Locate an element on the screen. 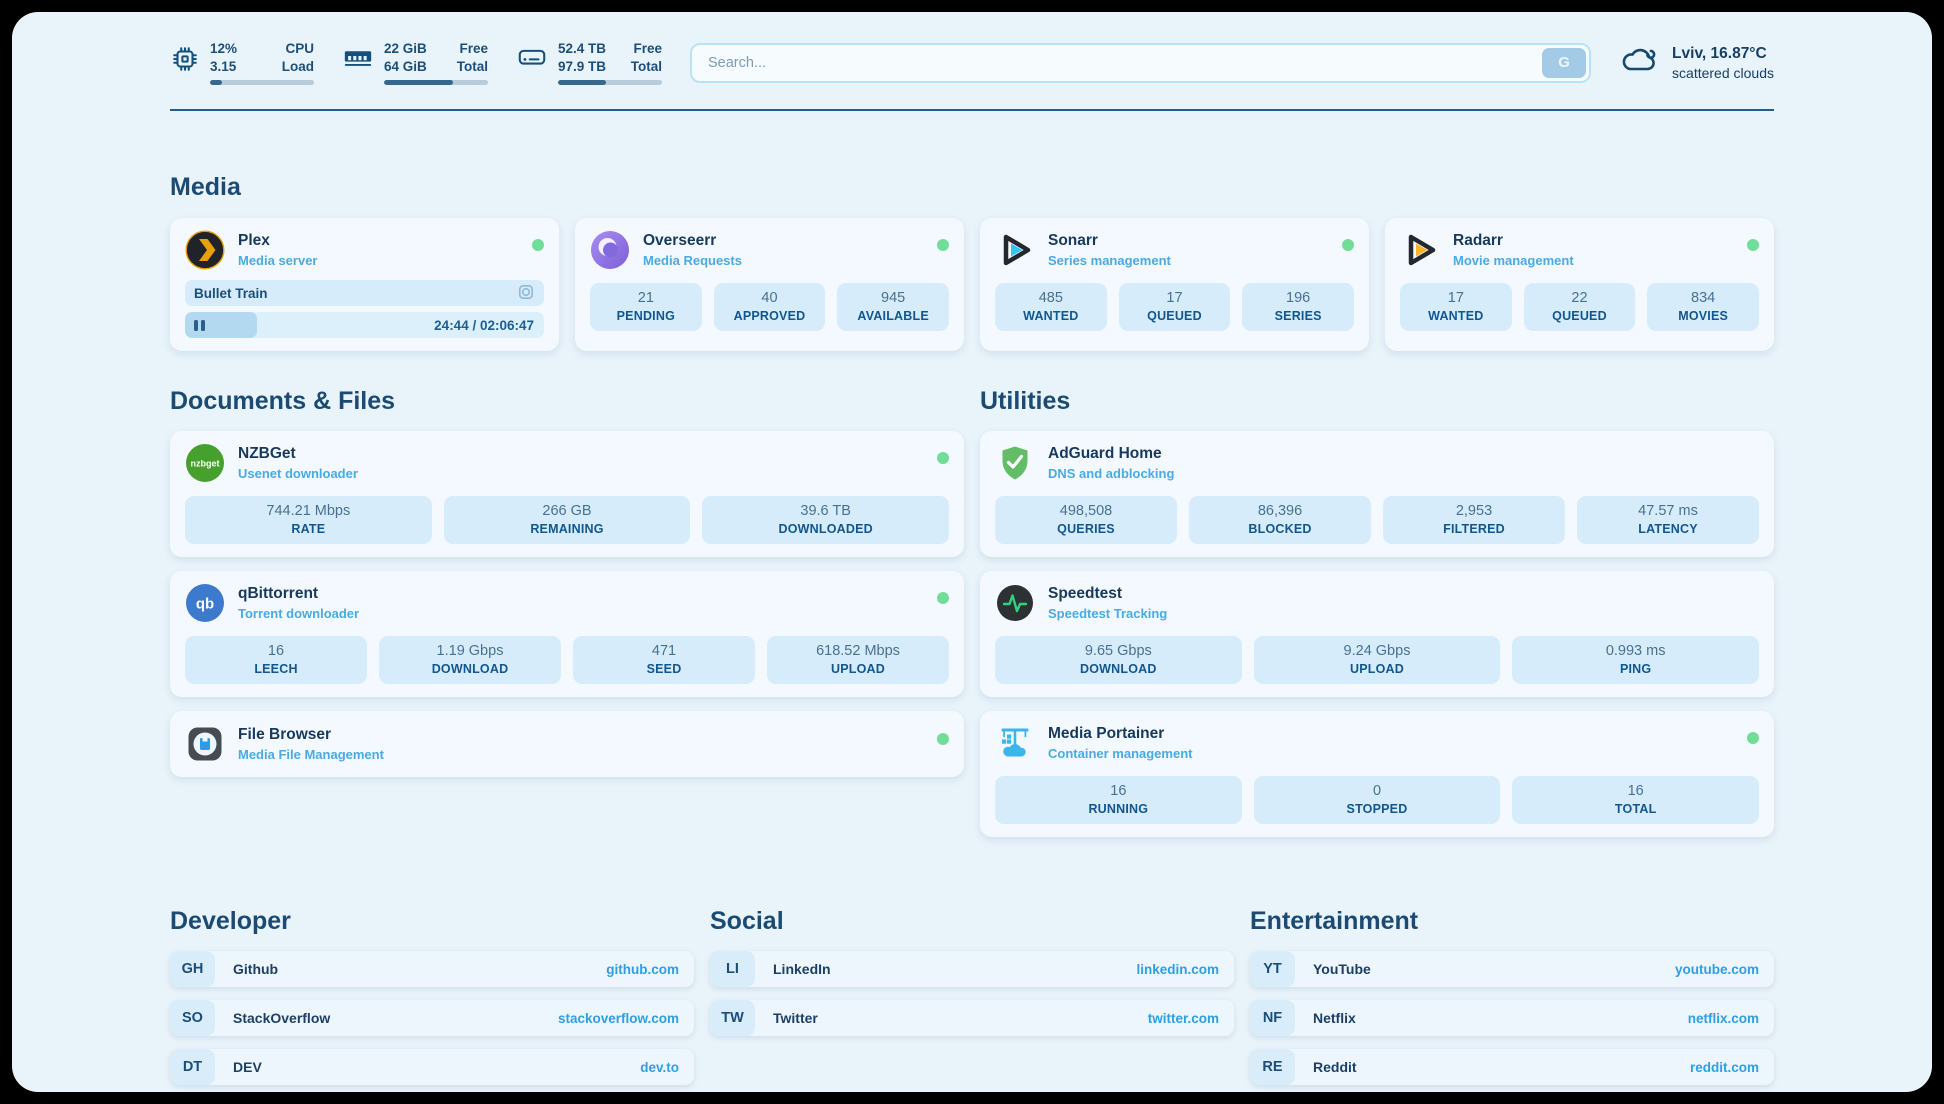  disk-free-label: Free is located at coordinates (647, 48).